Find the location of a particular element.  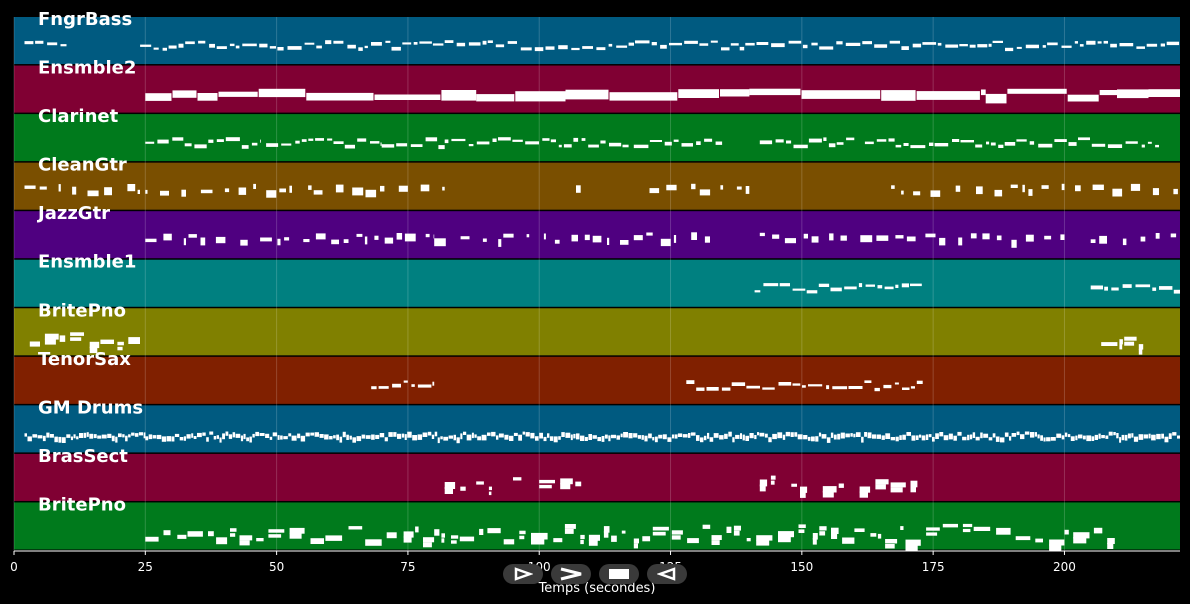

play-forward-button is located at coordinates (523, 574).